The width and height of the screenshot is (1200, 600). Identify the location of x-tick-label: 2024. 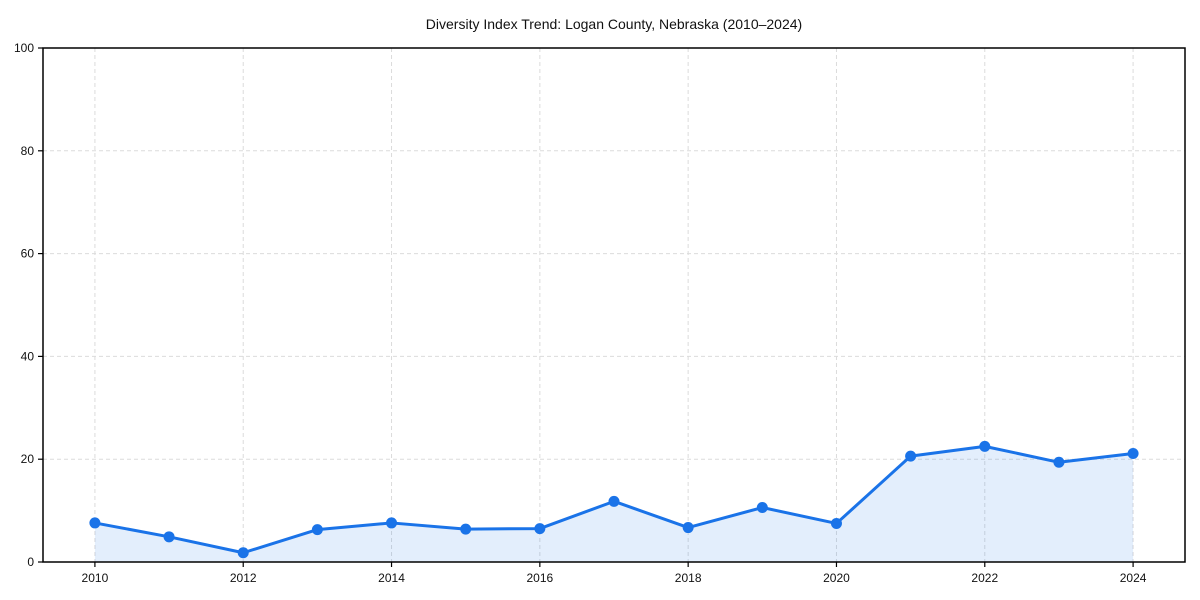
(1133, 578).